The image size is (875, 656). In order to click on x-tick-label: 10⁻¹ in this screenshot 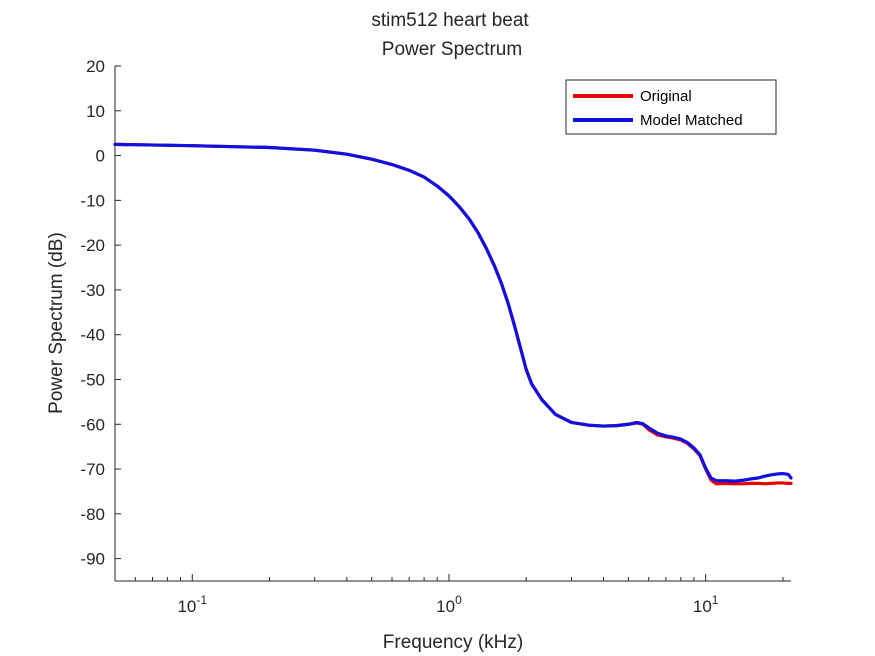, I will do `click(192, 604)`.